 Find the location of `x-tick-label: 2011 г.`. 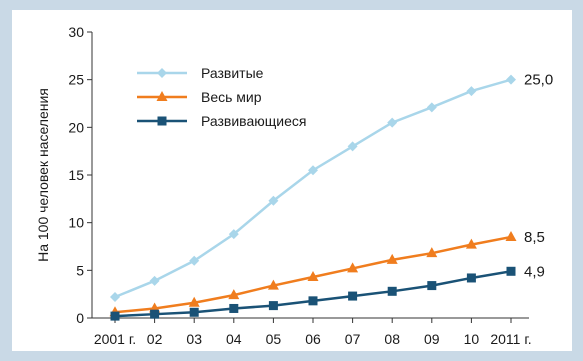

x-tick-label: 2011 г. is located at coordinates (510, 339).